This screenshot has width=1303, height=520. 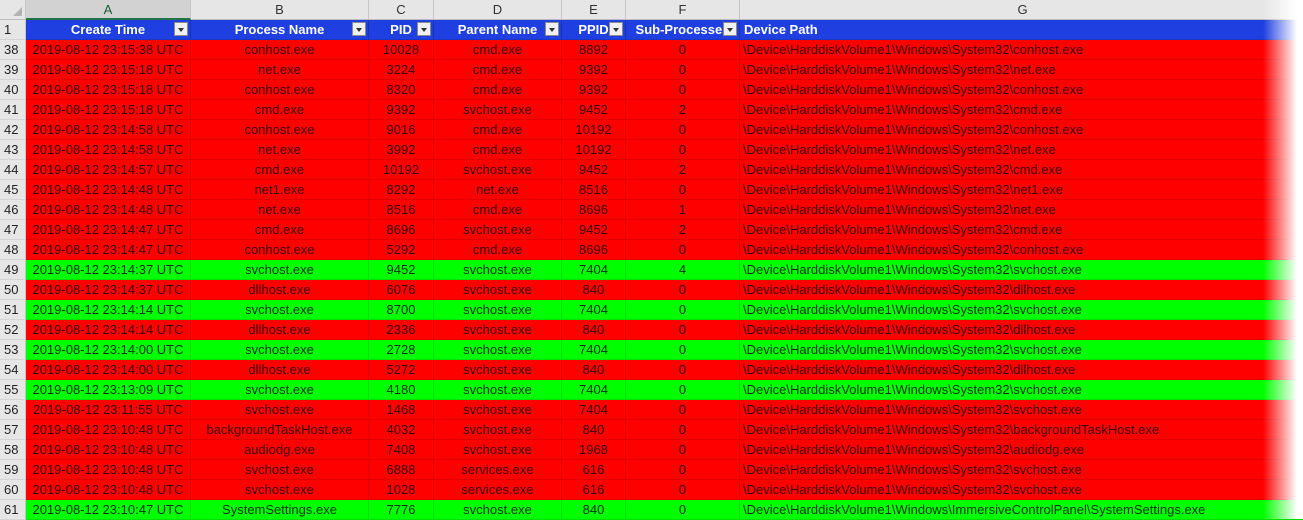 I want to click on column-header-c: C, so click(x=401, y=10).